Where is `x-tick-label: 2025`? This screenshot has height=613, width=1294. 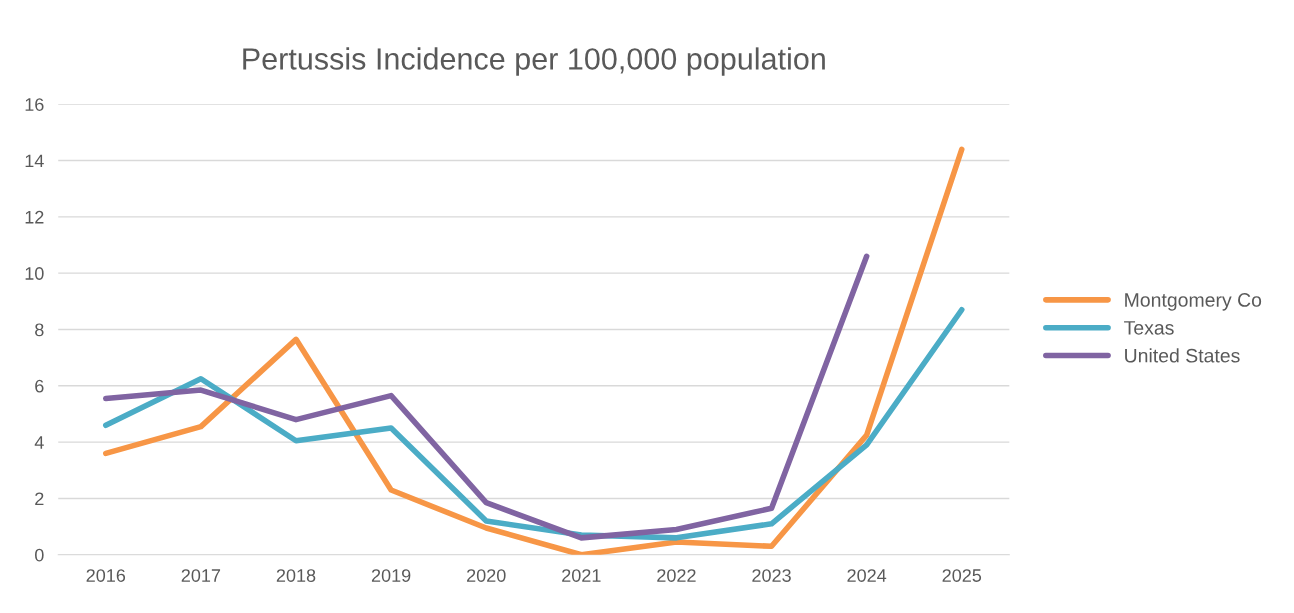 x-tick-label: 2025 is located at coordinates (962, 575).